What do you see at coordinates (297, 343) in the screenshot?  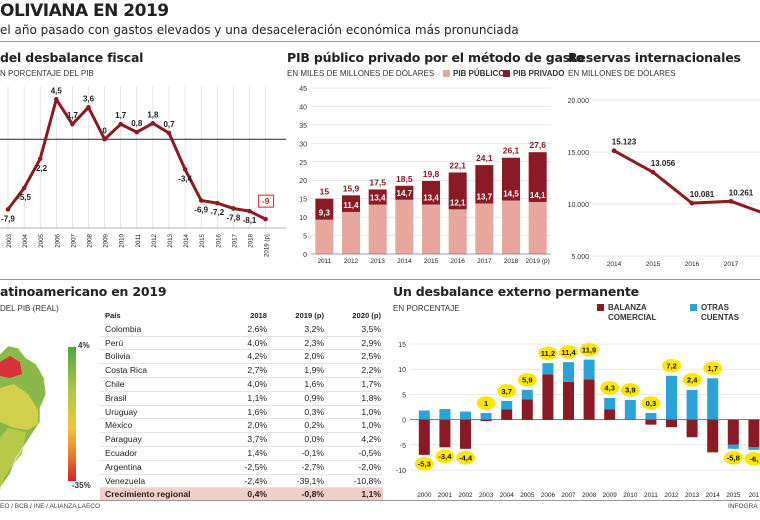 I see `cell-2019: 2,3%` at bounding box center [297, 343].